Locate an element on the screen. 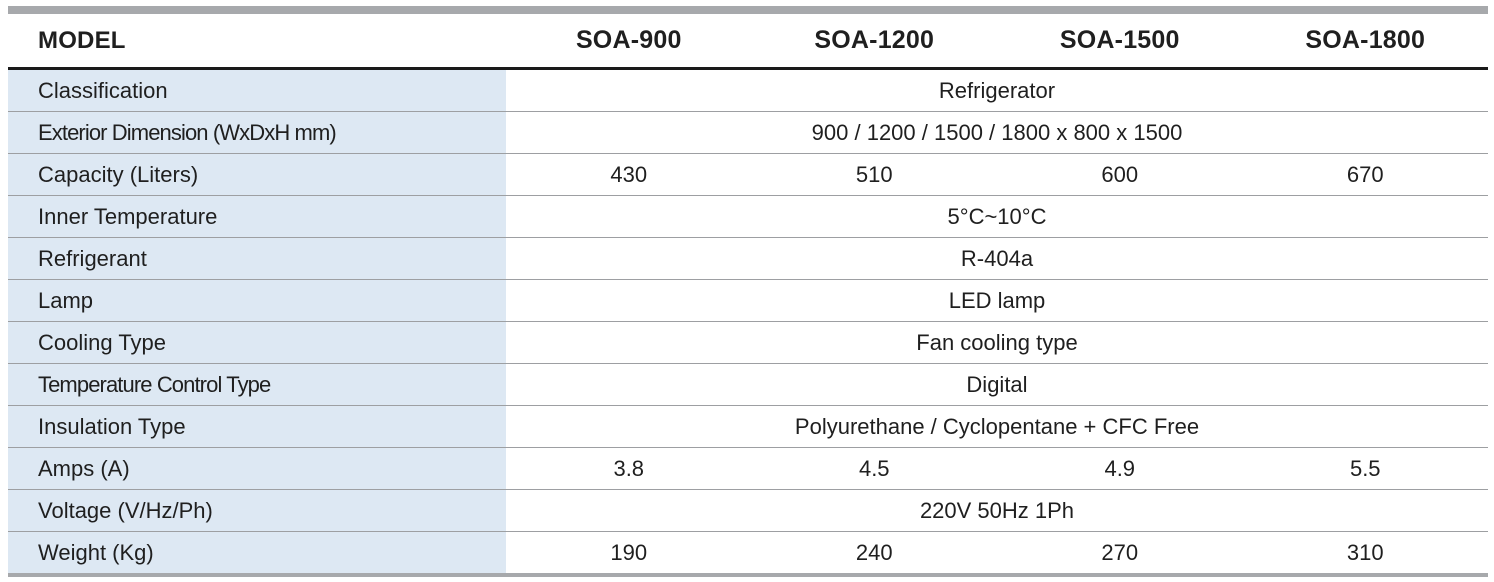 This screenshot has height=582, width=1494. cell-value: 4.5 is located at coordinates (874, 468).